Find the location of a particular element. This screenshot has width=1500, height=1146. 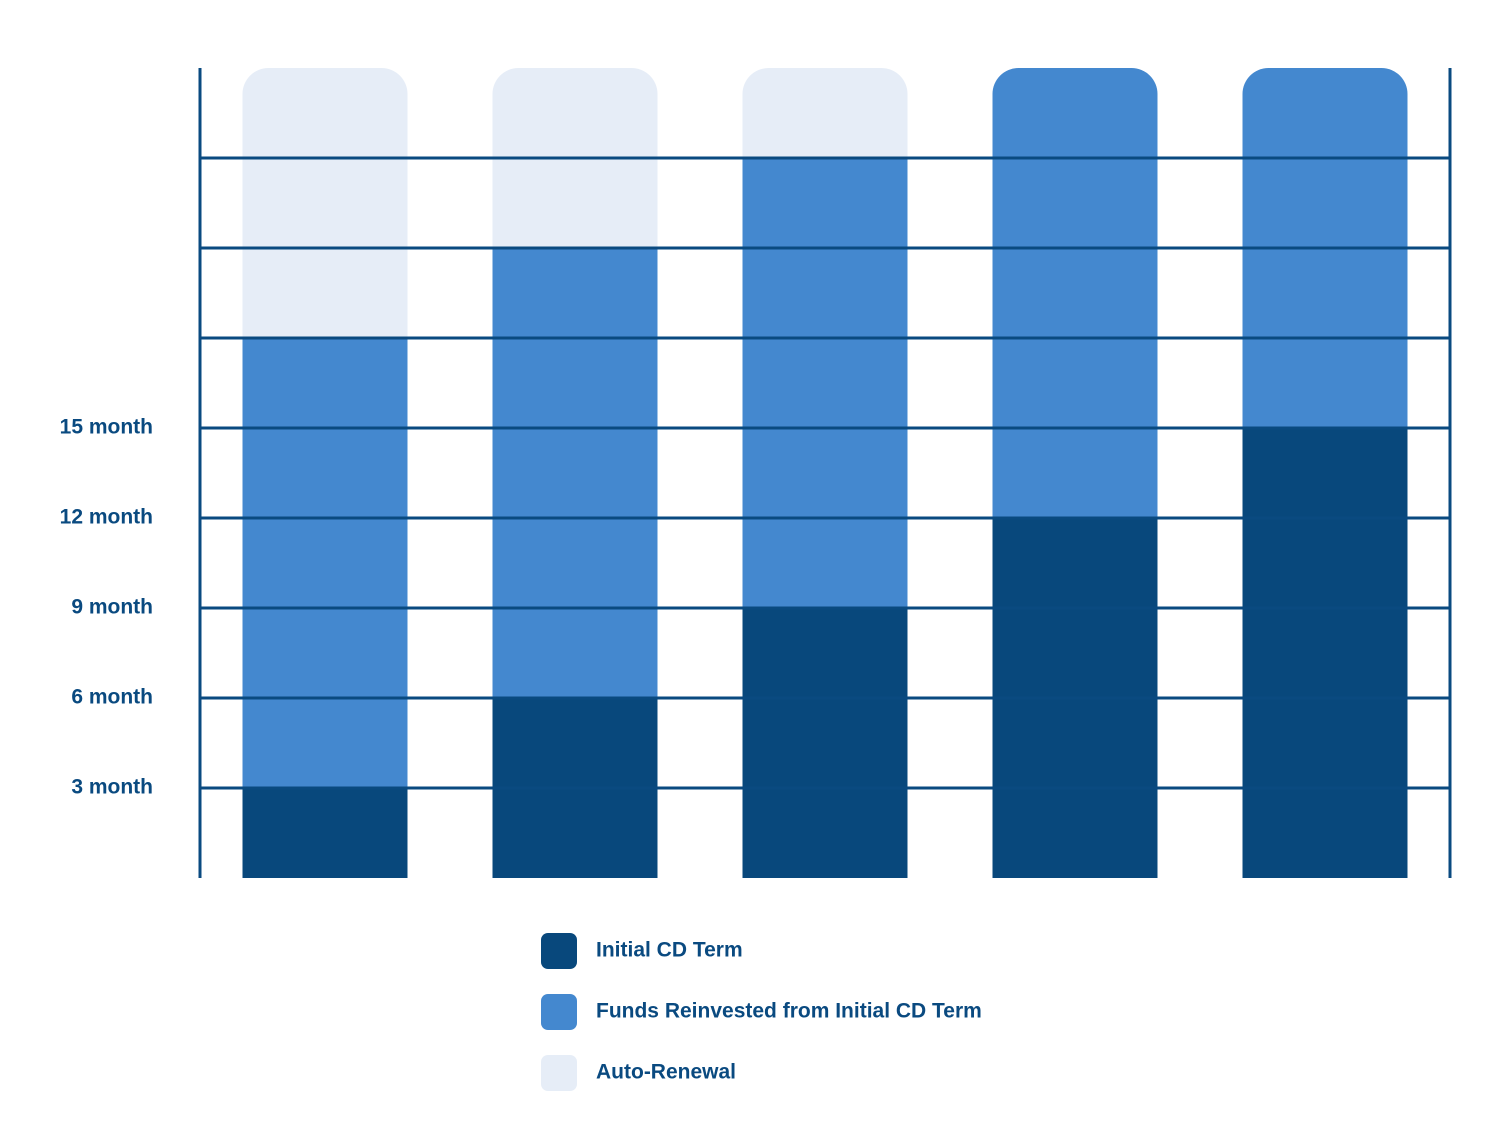

y-tick-label: 6 month is located at coordinates (112, 697).